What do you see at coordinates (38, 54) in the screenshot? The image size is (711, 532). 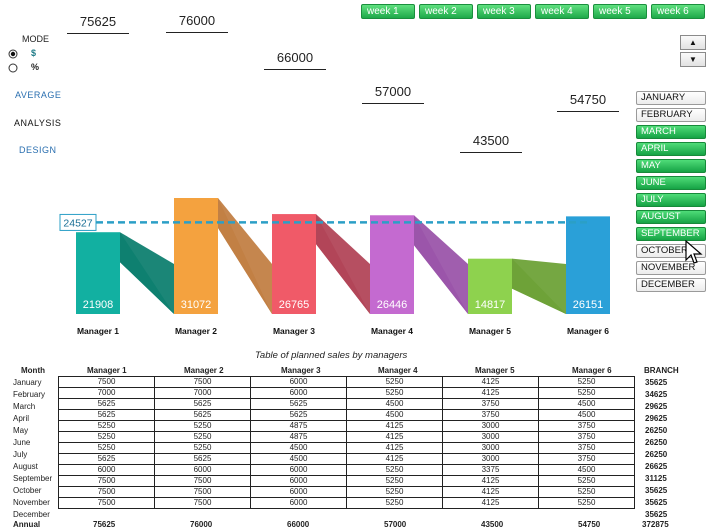 I see `mode-option-dollar: $` at bounding box center [38, 54].